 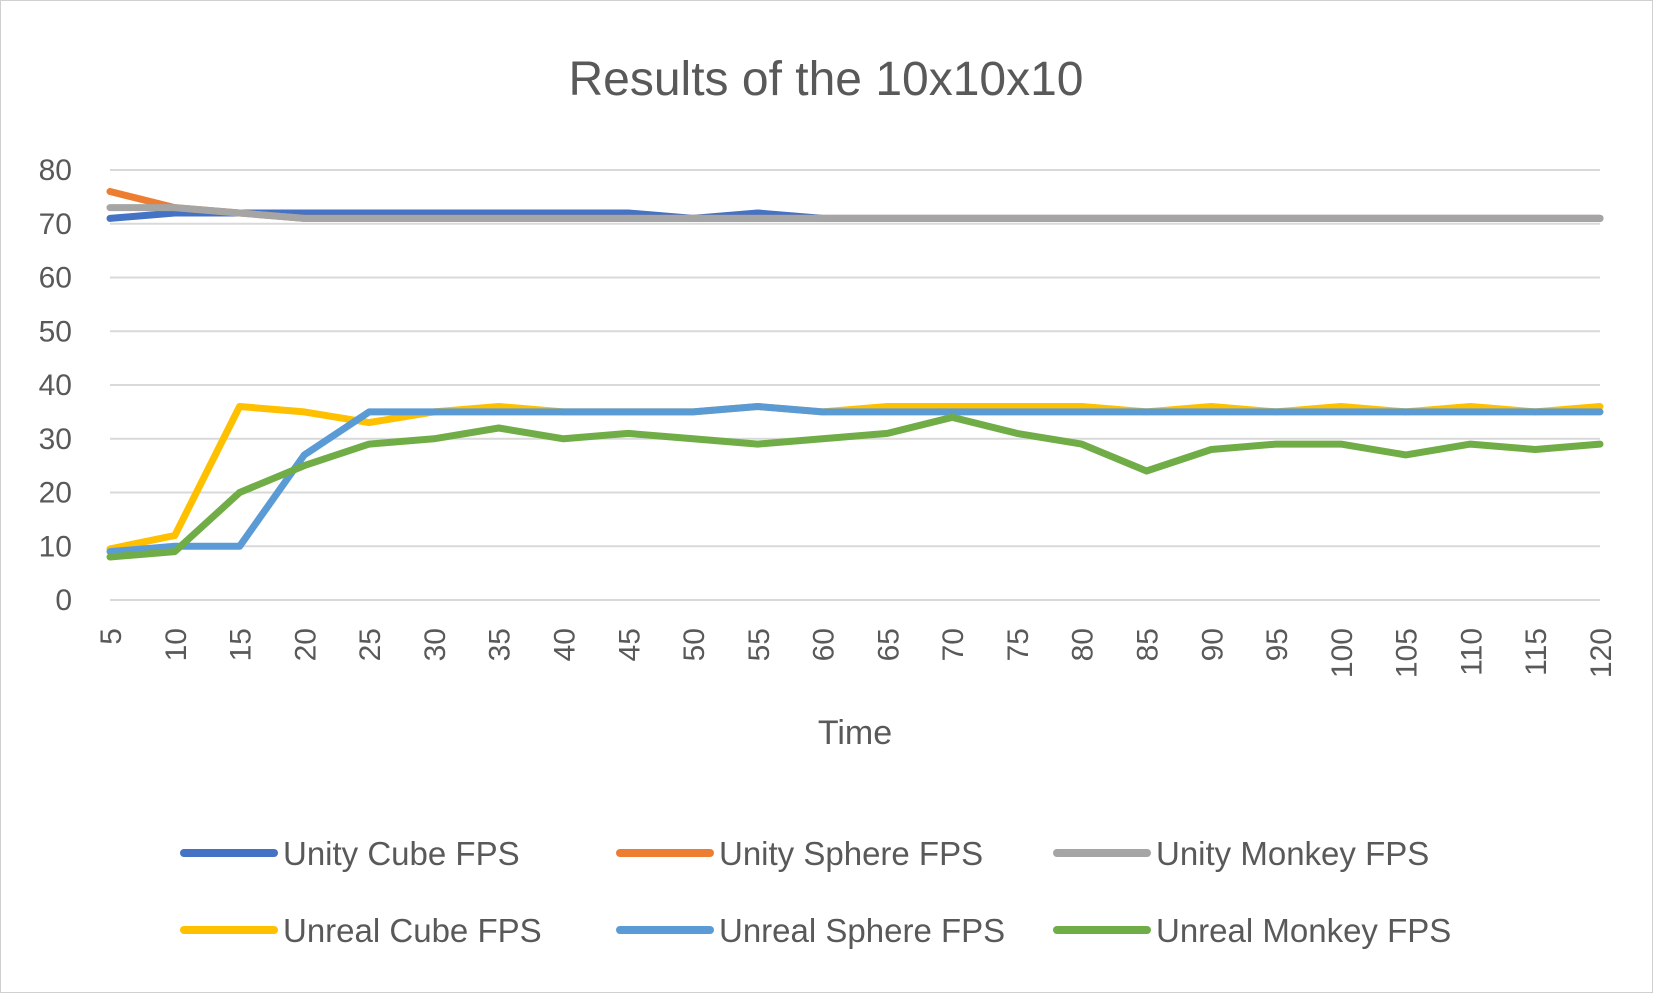 I want to click on x-tick-label: 70, so click(x=953, y=644).